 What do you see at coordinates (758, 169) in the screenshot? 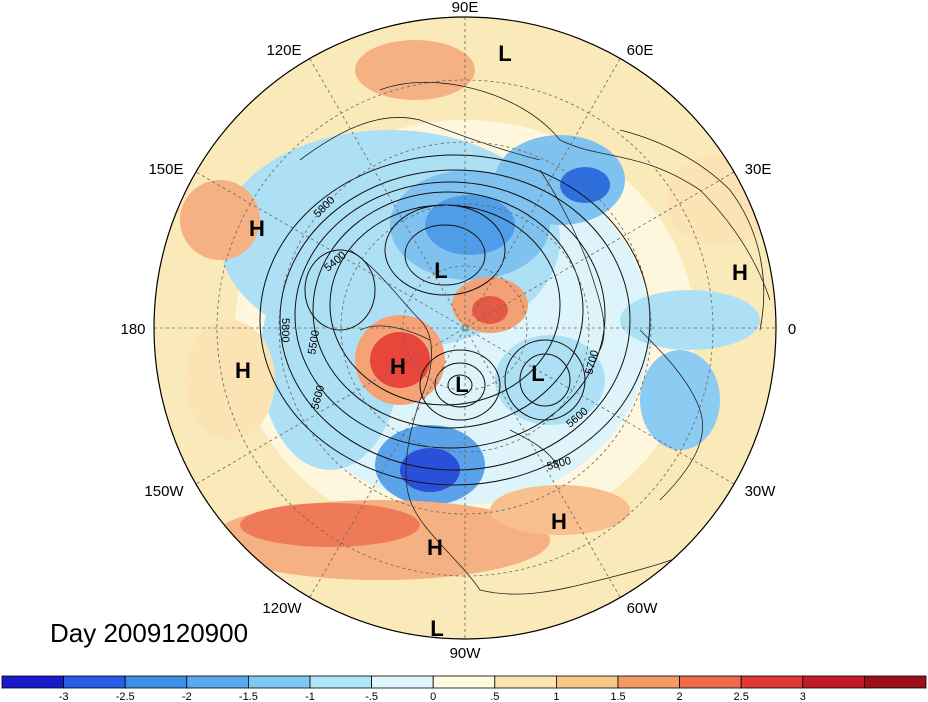
I see `lon-label: 30E` at bounding box center [758, 169].